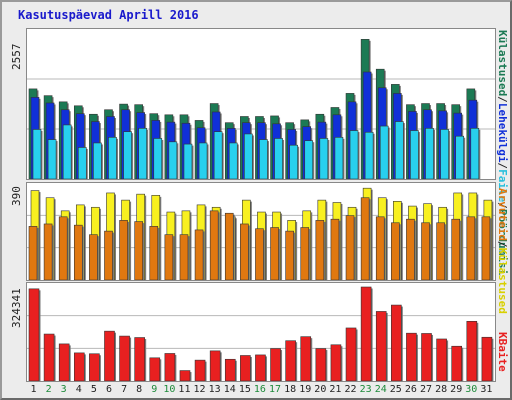 The width and height of the screenshot is (512, 400). I want to click on x-tick-day-15: 15, so click(244, 389).